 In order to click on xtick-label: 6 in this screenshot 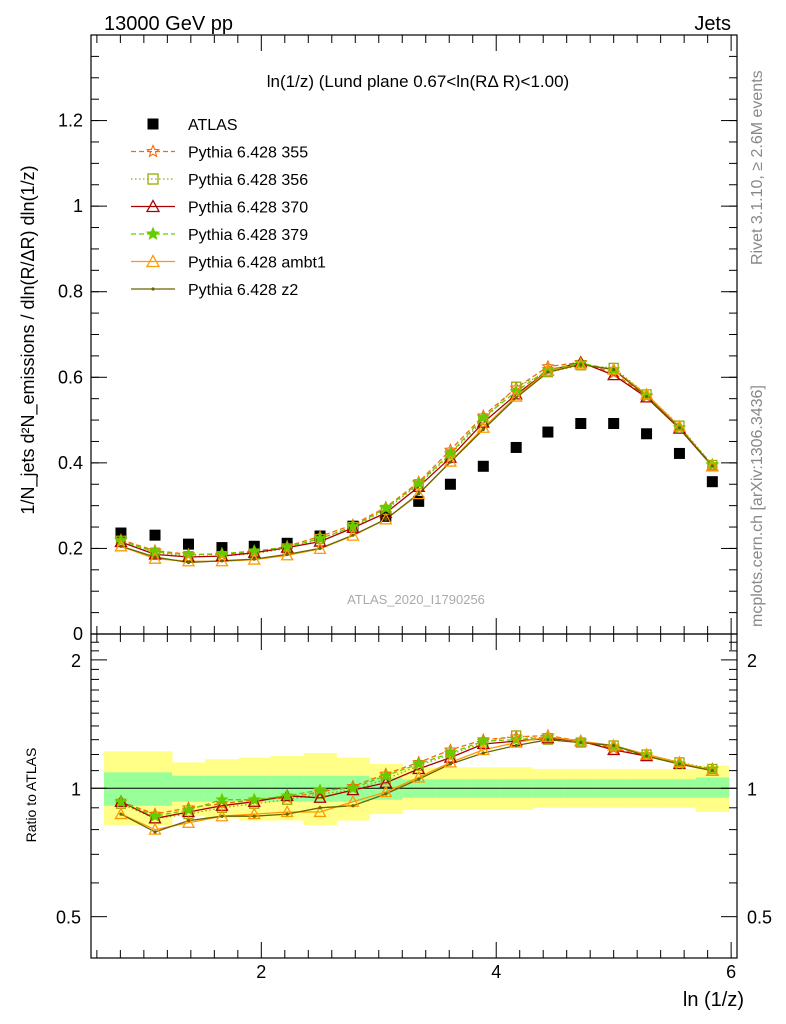, I will do `click(731, 972)`.